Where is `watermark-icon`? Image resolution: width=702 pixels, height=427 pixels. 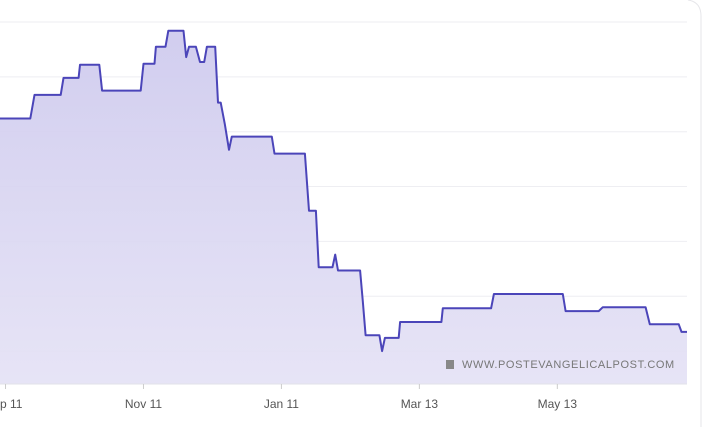
watermark-icon is located at coordinates (450, 364).